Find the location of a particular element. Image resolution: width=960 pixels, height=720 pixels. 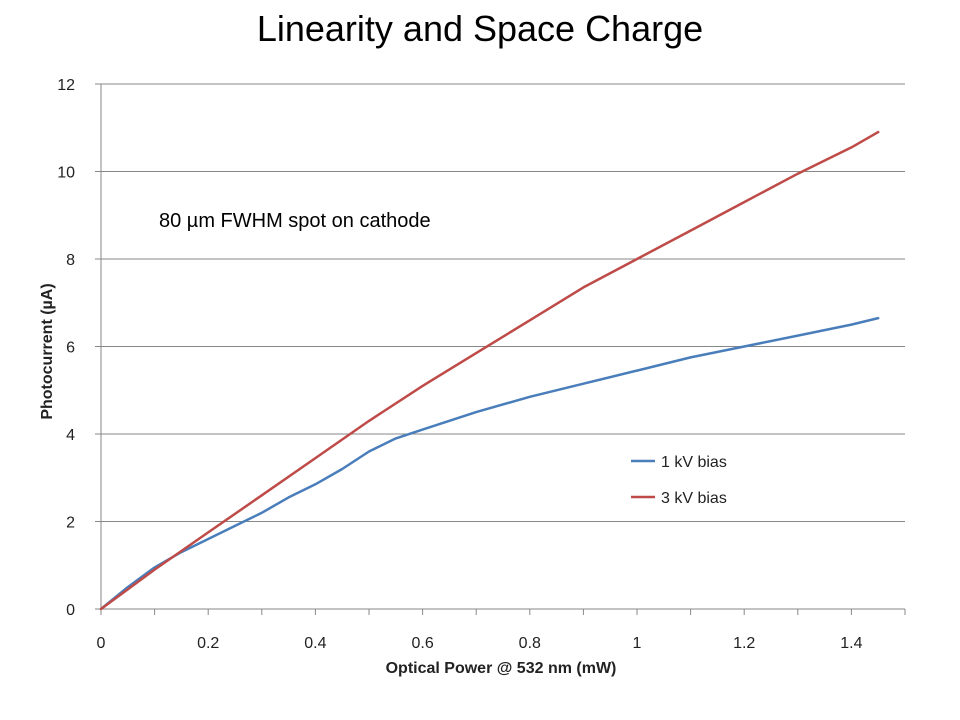

x-tick-label: 0.2 is located at coordinates (208, 643).